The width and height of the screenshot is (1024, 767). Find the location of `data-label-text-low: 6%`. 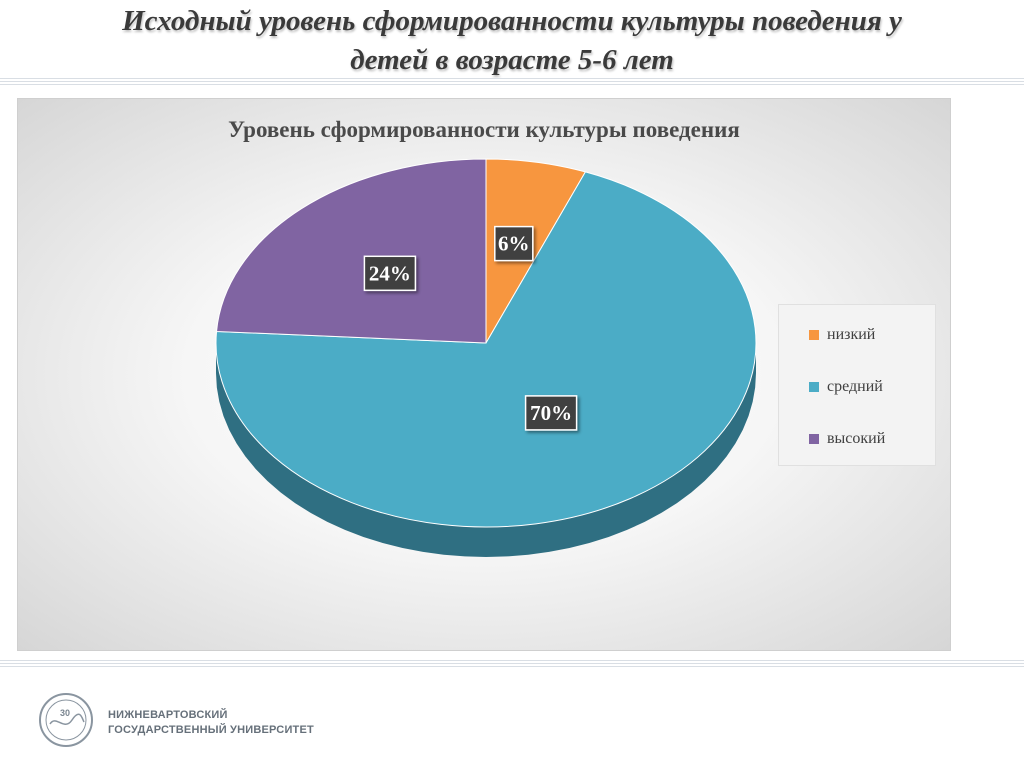

data-label-text-low: 6% is located at coordinates (514, 244).